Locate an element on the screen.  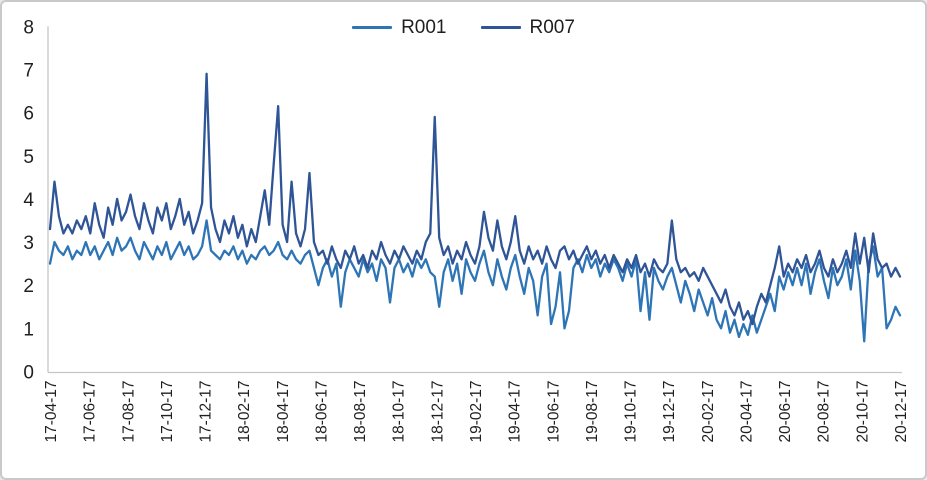
x-tick-label: 19-12-17 is located at coordinates (669, 412).